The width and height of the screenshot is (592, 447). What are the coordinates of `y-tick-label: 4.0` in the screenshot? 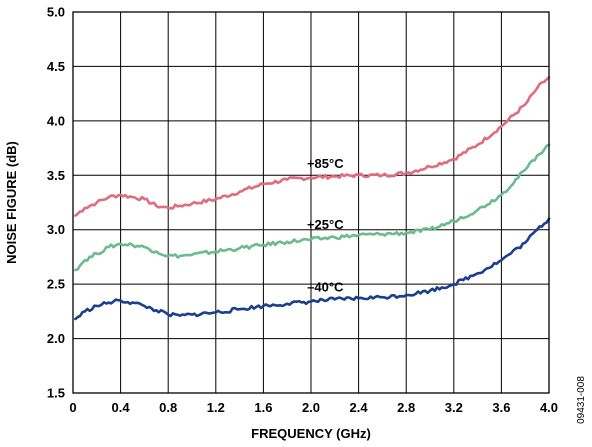 It's located at (56, 120).